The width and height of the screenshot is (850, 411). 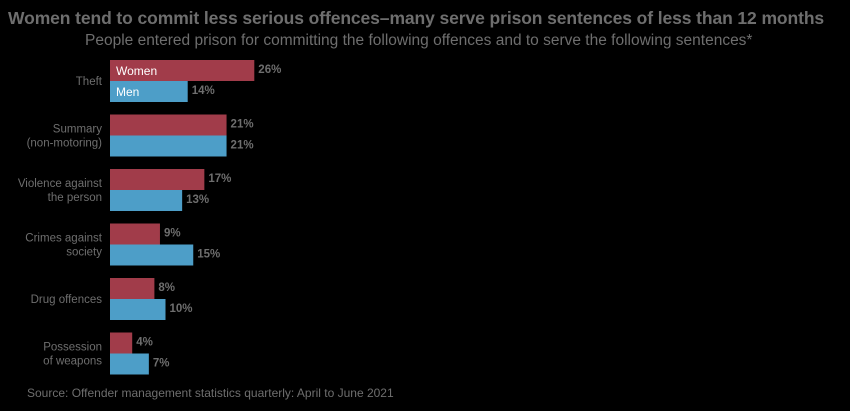 I want to click on category-label-5-line1: of weapons, so click(x=72, y=362).